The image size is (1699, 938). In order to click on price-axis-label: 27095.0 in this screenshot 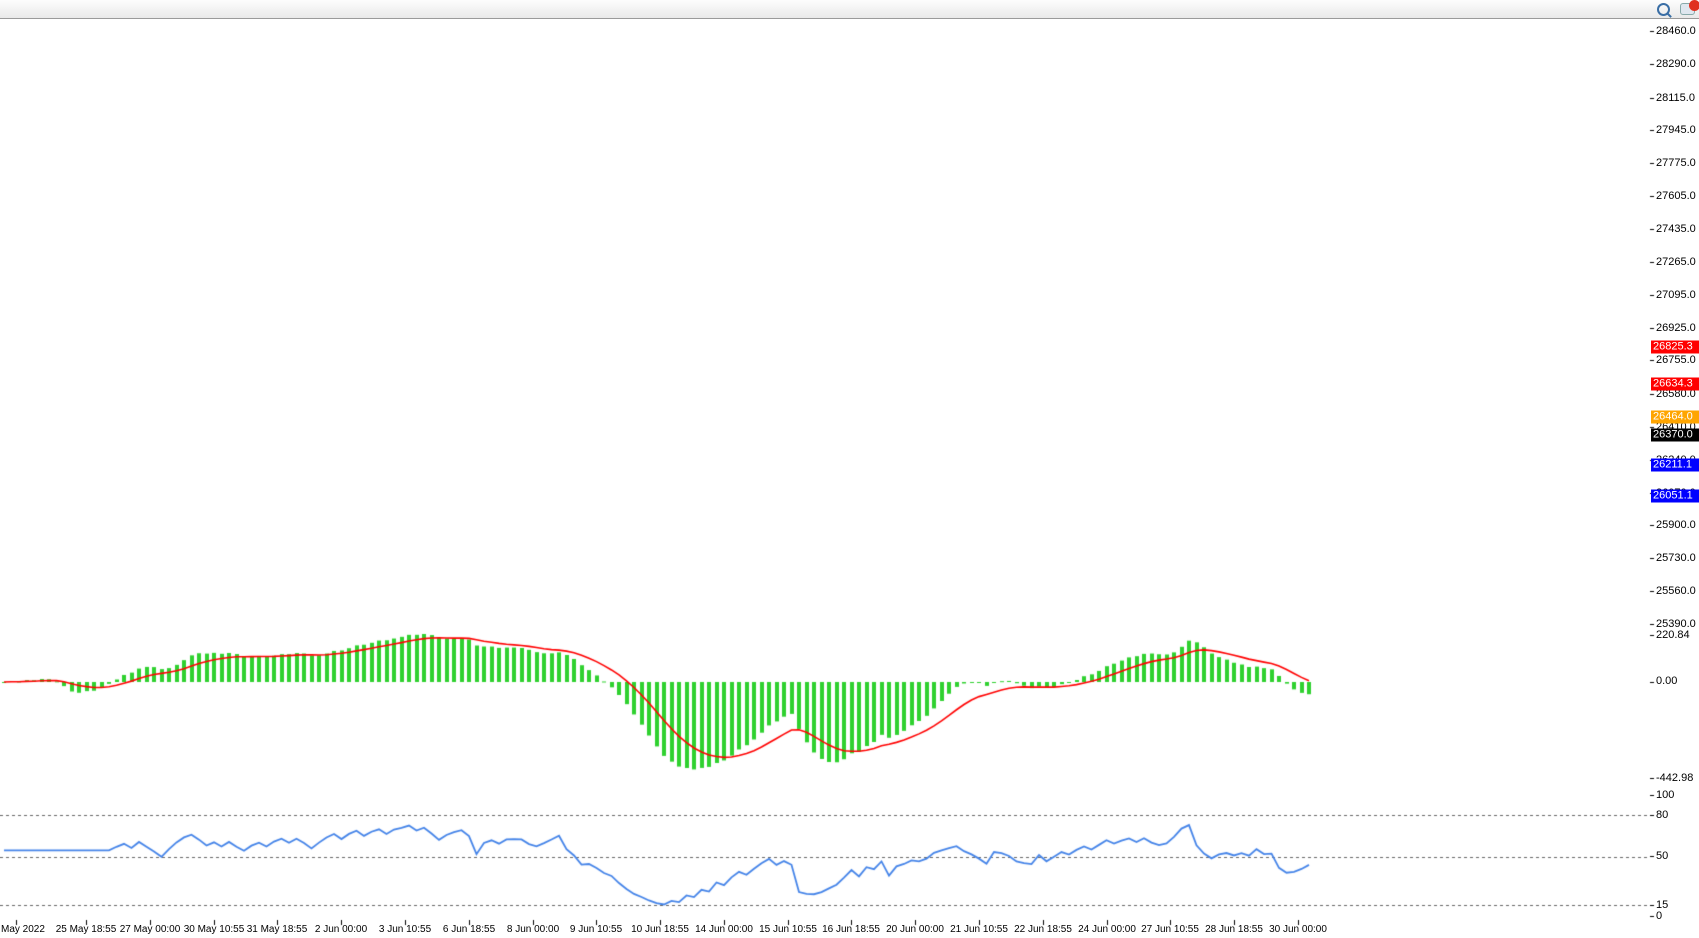, I will do `click(1676, 294)`.